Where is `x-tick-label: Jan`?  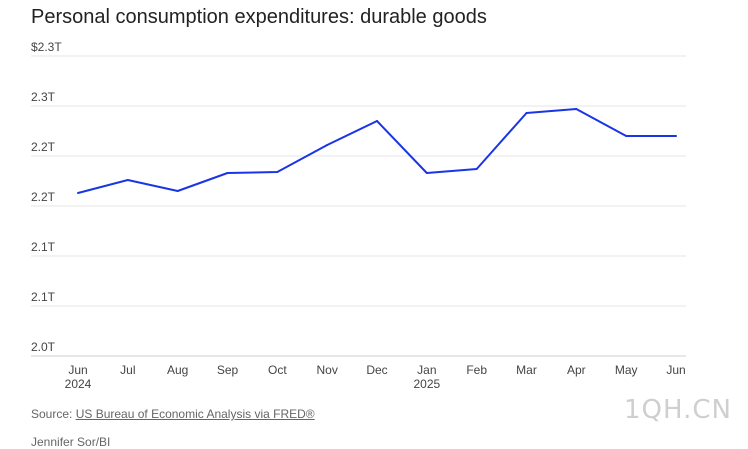 x-tick-label: Jan is located at coordinates (426, 370).